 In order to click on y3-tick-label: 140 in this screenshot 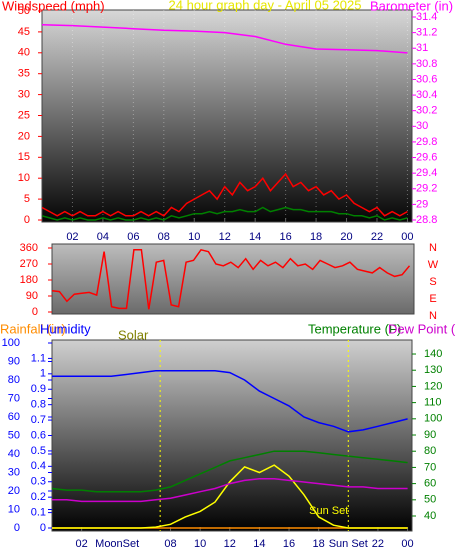, I will do `click(433, 354)`.